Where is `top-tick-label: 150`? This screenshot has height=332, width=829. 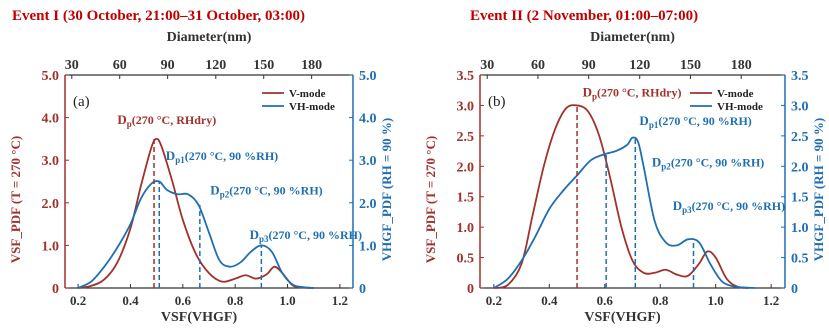
top-tick-label: 150 is located at coordinates (263, 65).